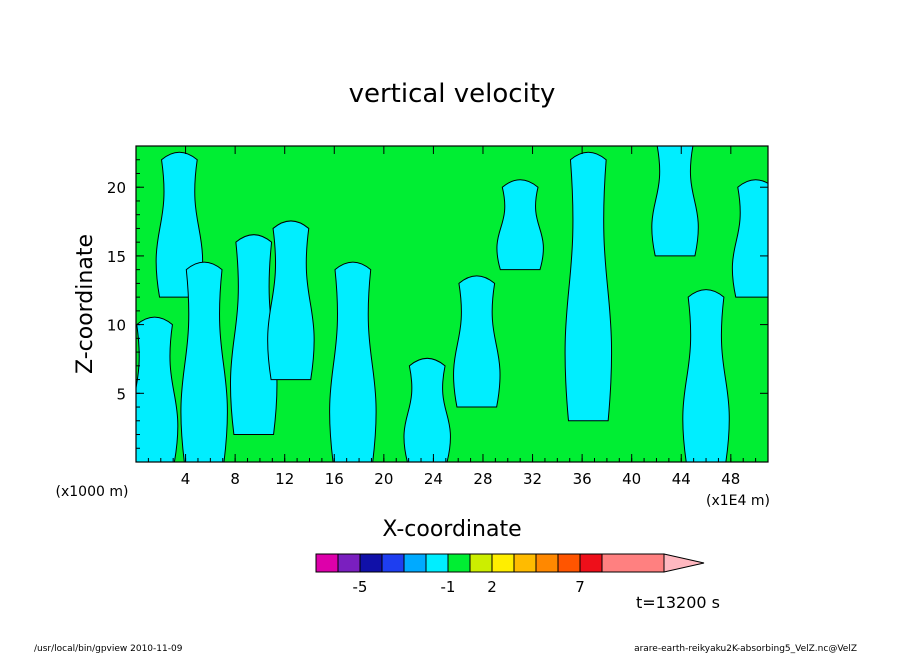  Describe the element at coordinates (116, 188) in the screenshot. I see `y-tick-label: 20` at that location.